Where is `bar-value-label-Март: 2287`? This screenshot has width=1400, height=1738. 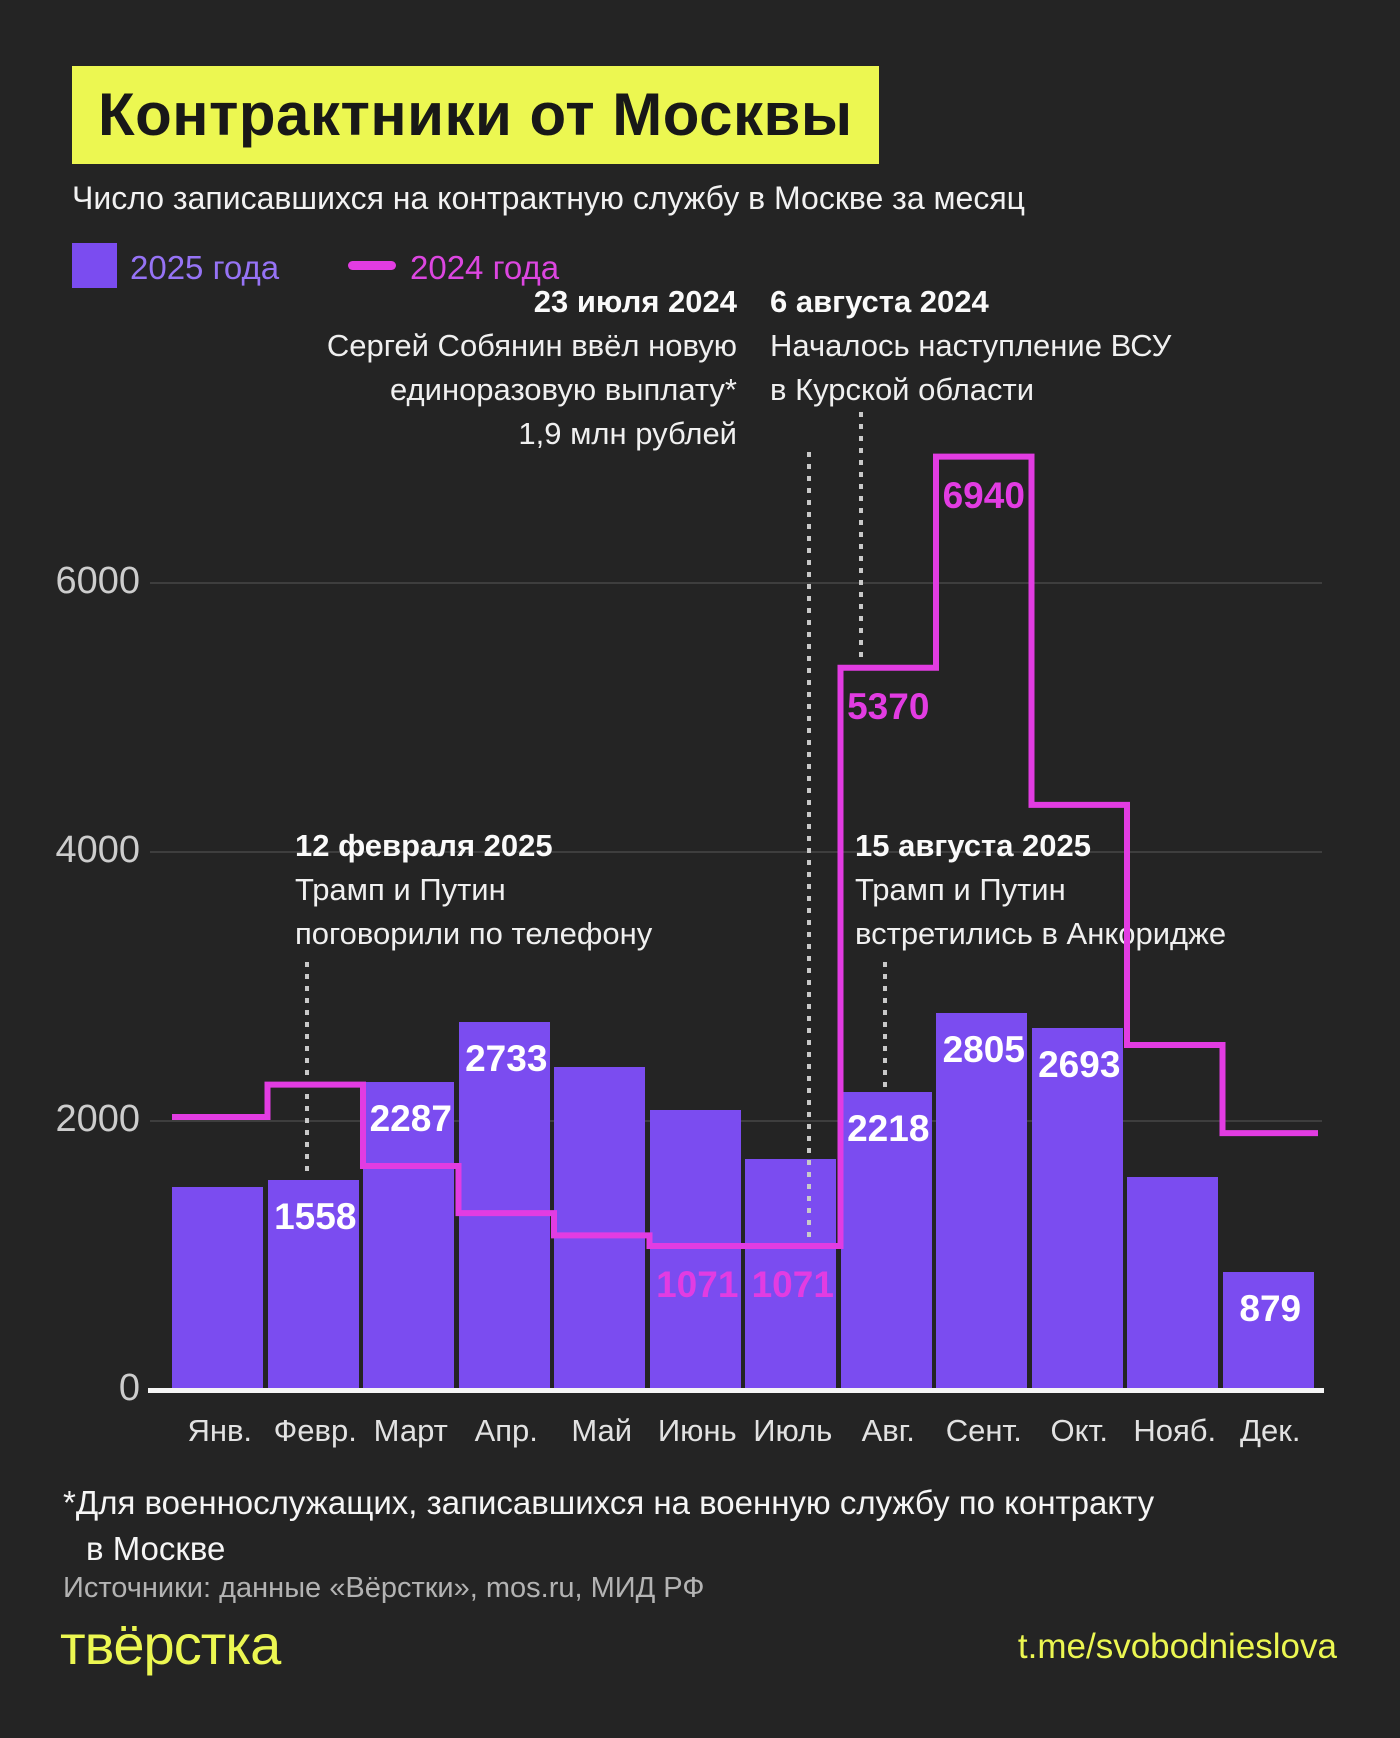 bar-value-label-Март: 2287 is located at coordinates (410, 1119).